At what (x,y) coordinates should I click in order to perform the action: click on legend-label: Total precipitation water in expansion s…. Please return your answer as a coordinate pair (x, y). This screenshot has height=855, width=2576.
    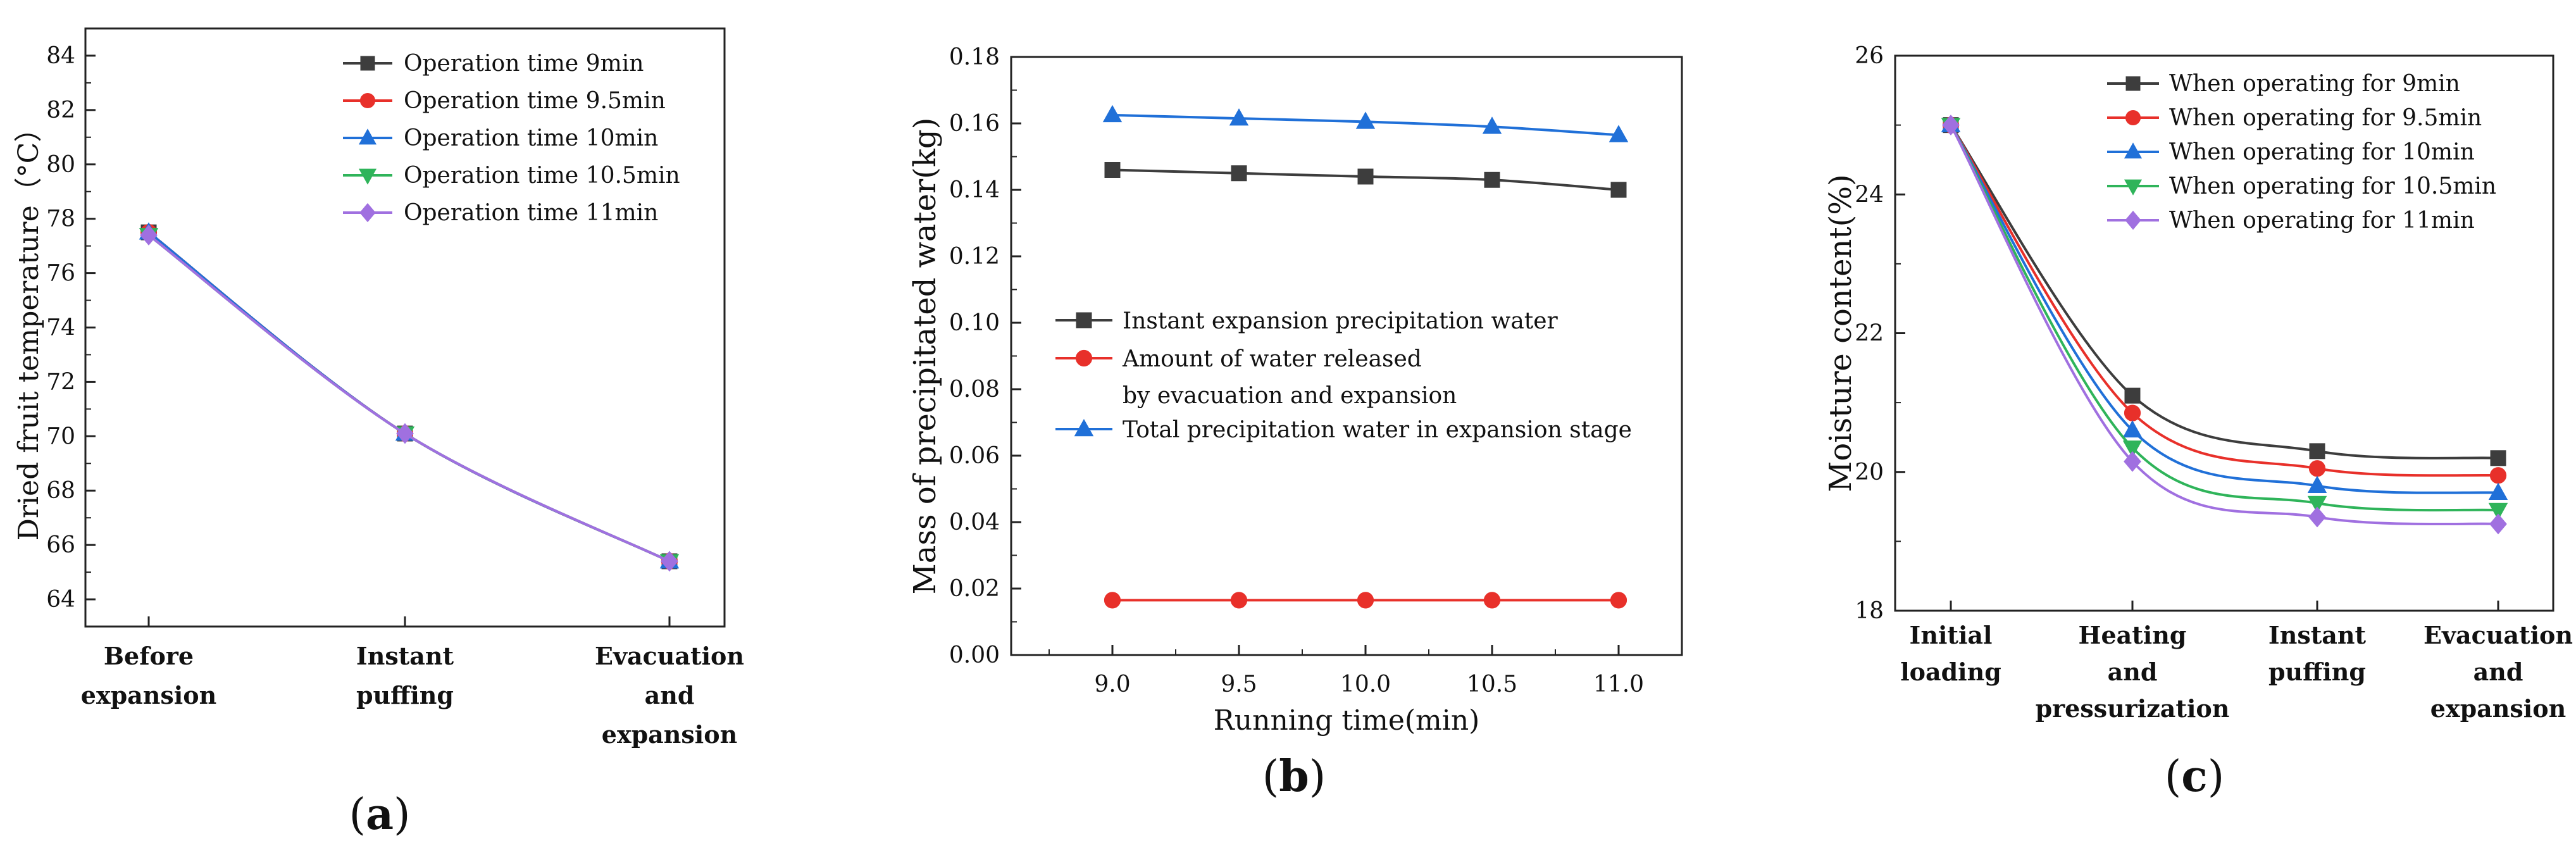
    Looking at the image, I should click on (1377, 430).